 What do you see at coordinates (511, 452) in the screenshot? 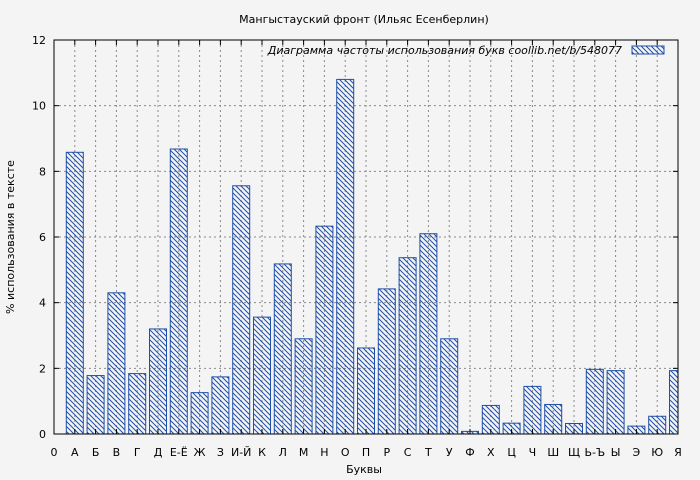
I see `x-tick-label: Ц` at bounding box center [511, 452].